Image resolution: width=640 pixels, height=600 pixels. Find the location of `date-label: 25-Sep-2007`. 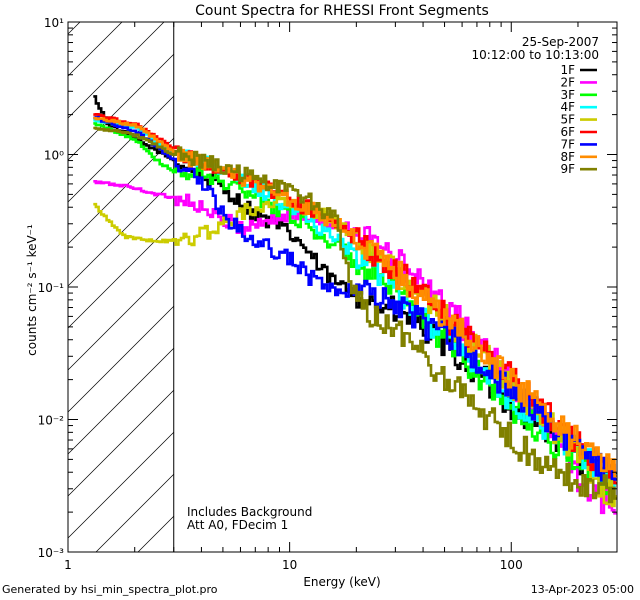

date-label: 25-Sep-2007 is located at coordinates (560, 42).